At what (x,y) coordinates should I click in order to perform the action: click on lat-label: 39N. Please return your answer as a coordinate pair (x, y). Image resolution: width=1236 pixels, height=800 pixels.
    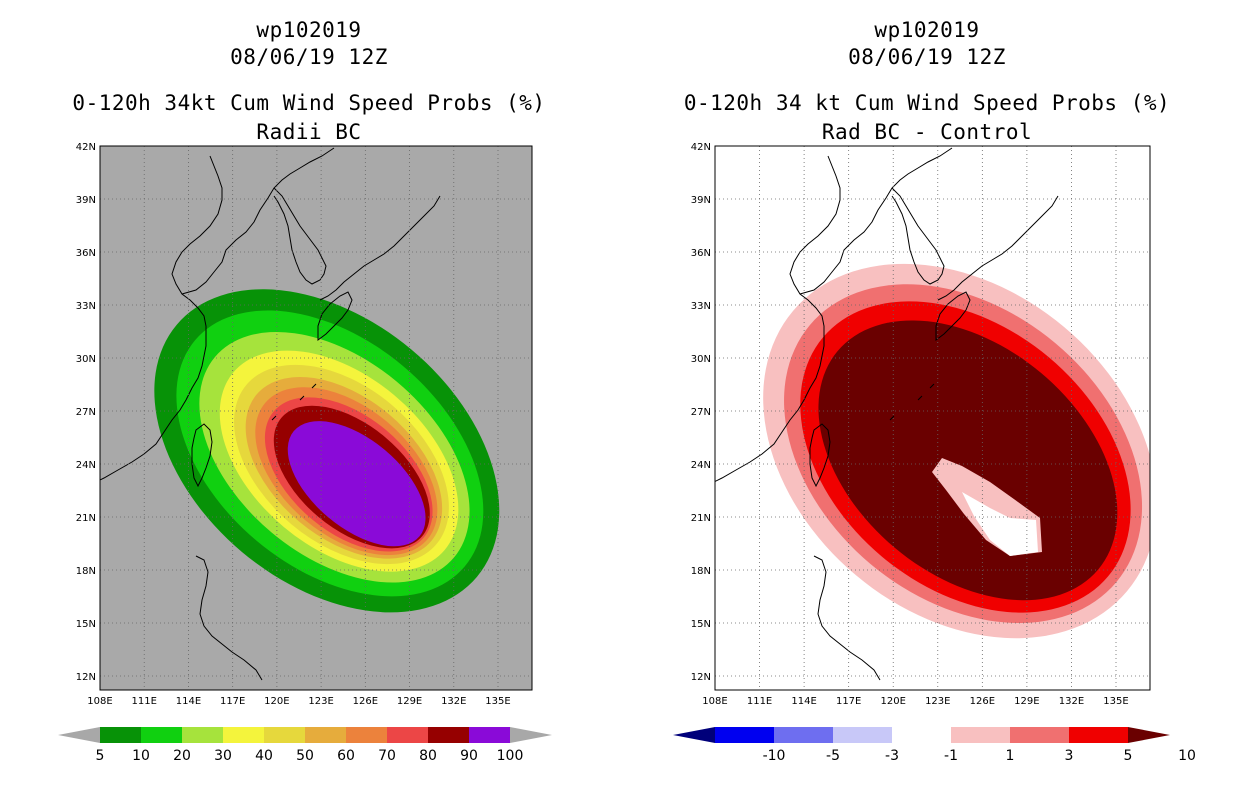
    Looking at the image, I should click on (701, 200).